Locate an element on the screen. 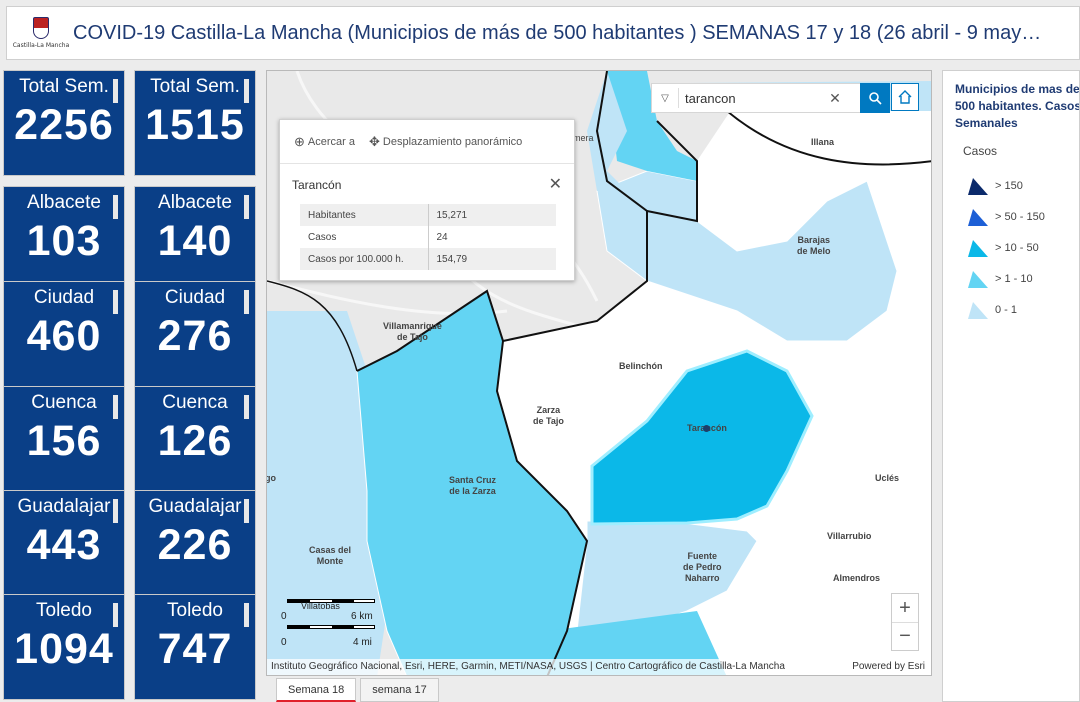  indicator-value: 126 is located at coordinates (195, 441).